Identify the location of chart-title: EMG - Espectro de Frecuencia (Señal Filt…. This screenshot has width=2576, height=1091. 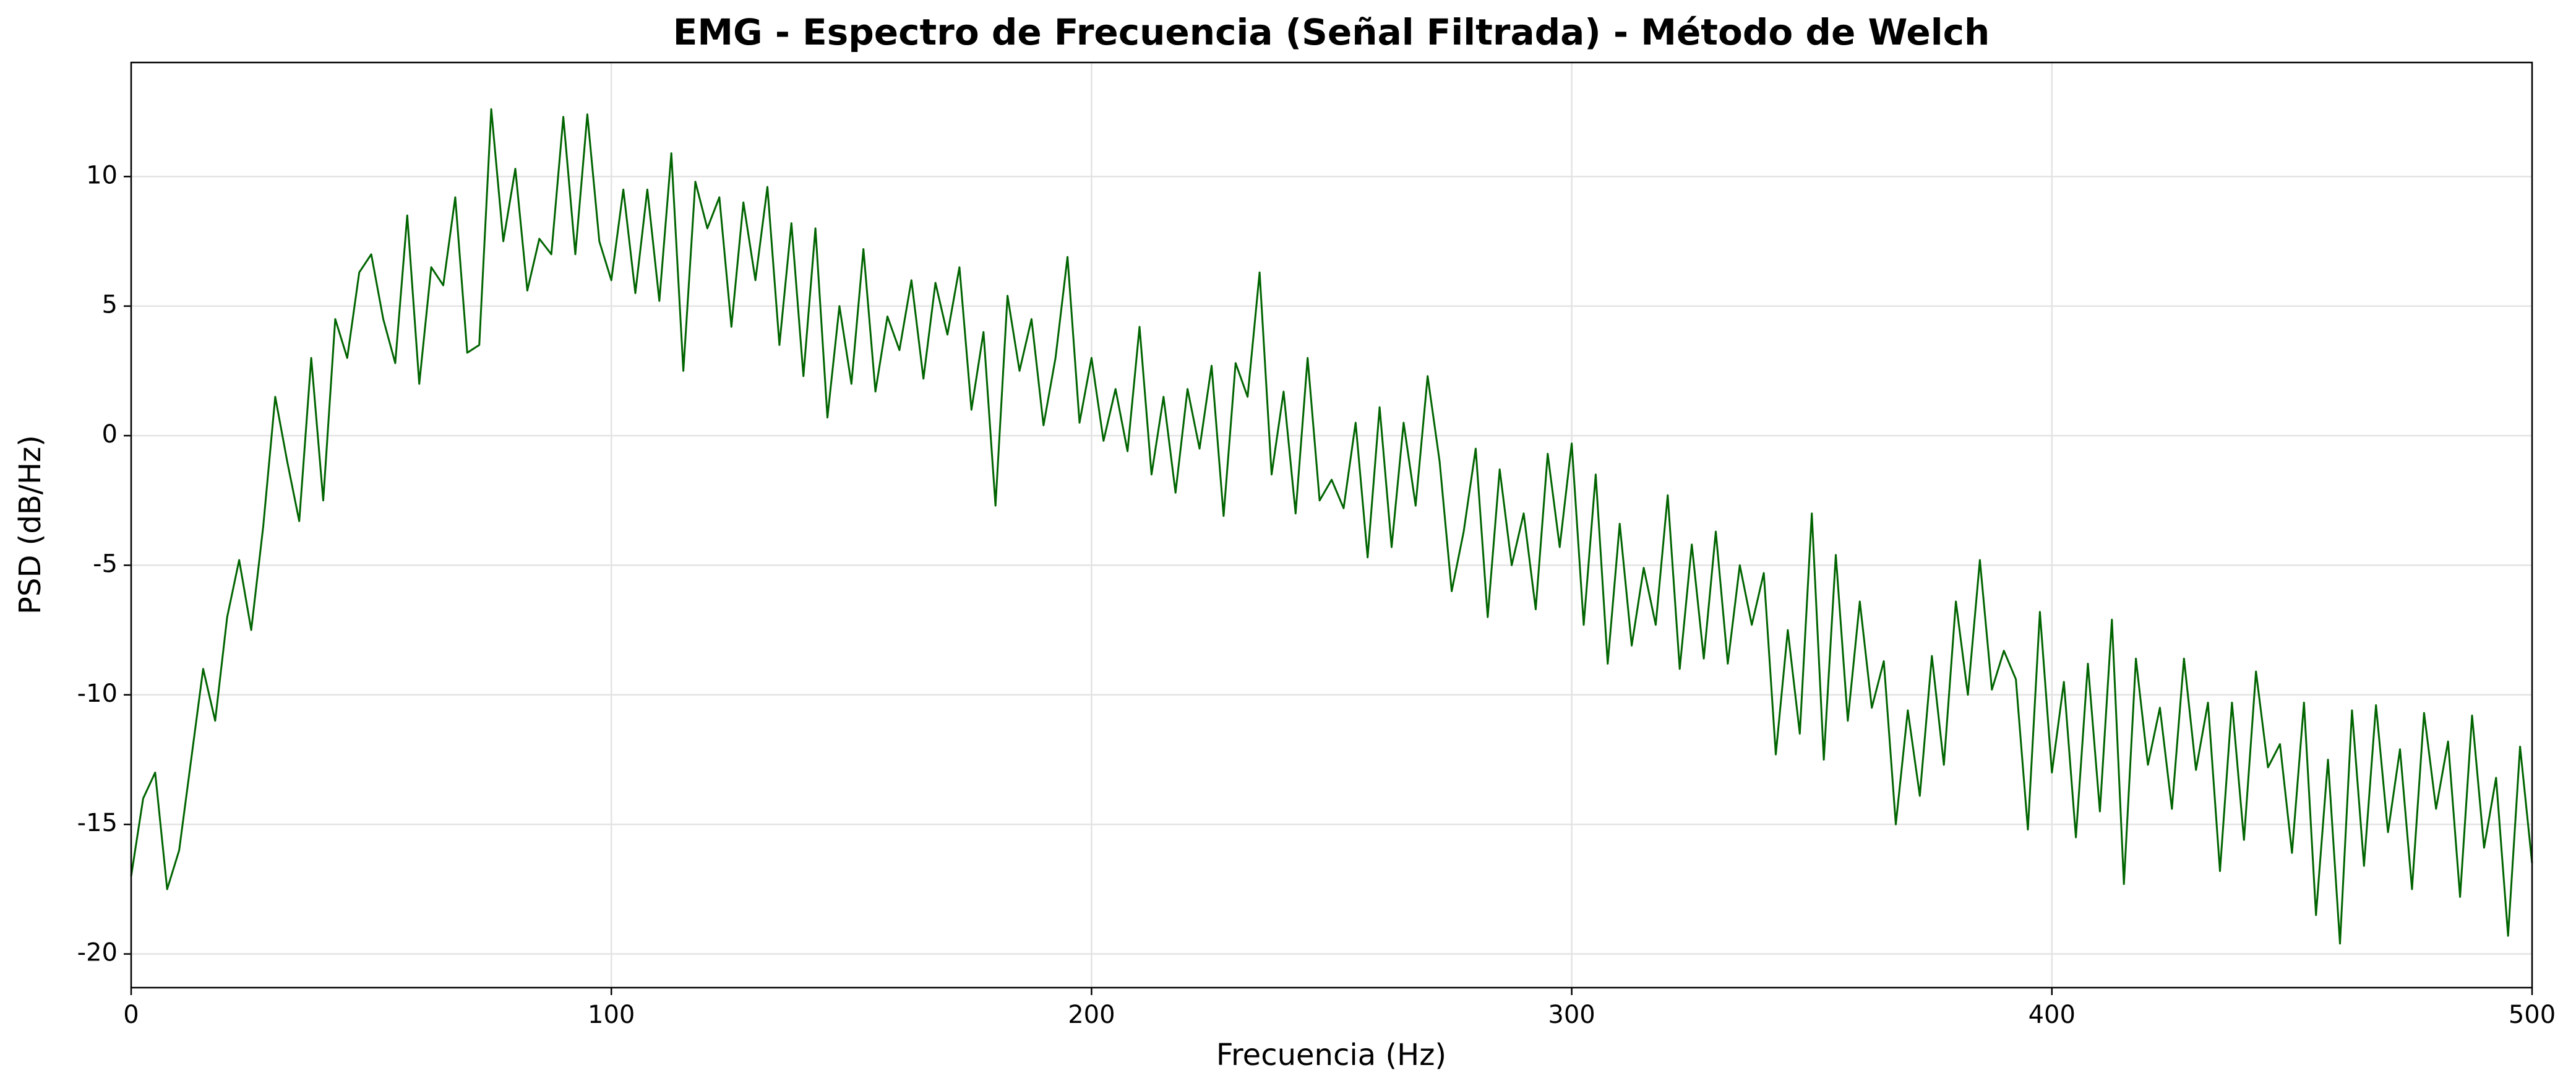
(1332, 32).